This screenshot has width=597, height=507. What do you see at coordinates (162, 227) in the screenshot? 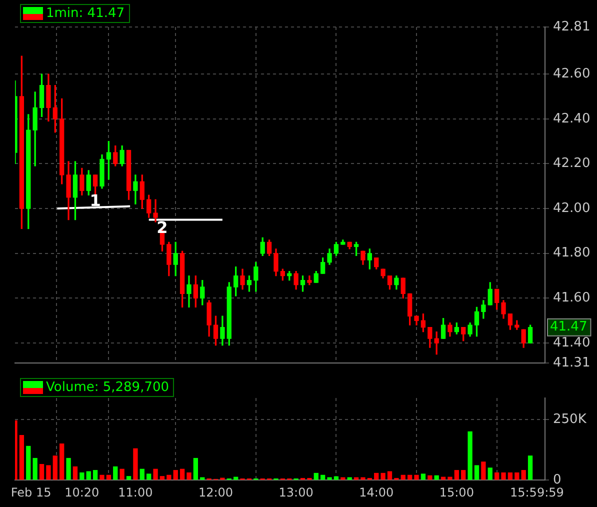
I see `annotation: 2` at bounding box center [162, 227].